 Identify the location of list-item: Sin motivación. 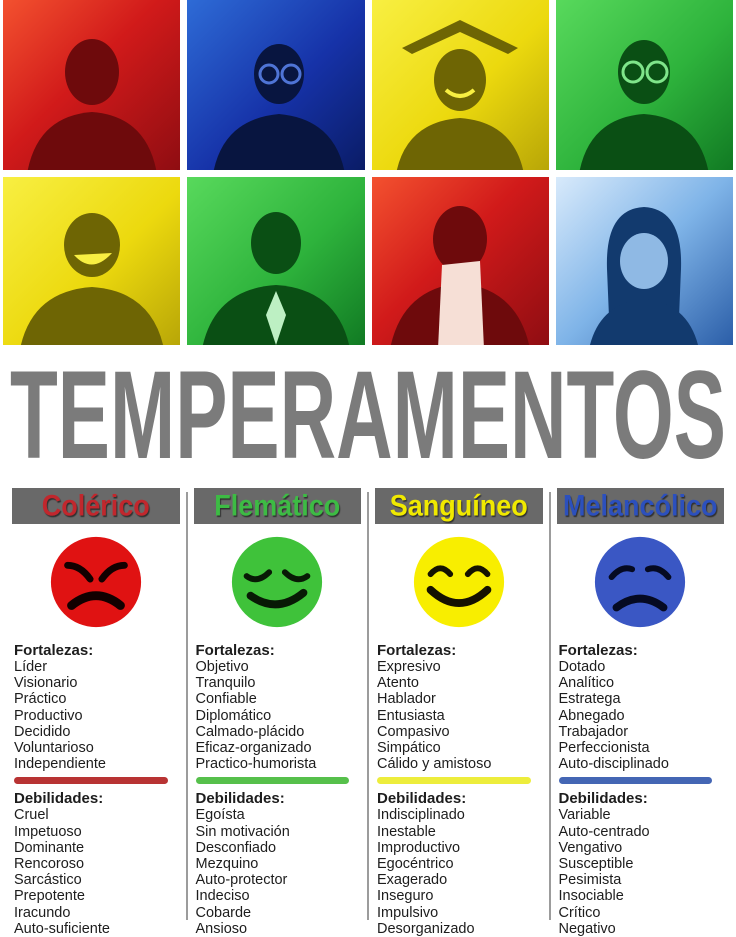
(242, 831).